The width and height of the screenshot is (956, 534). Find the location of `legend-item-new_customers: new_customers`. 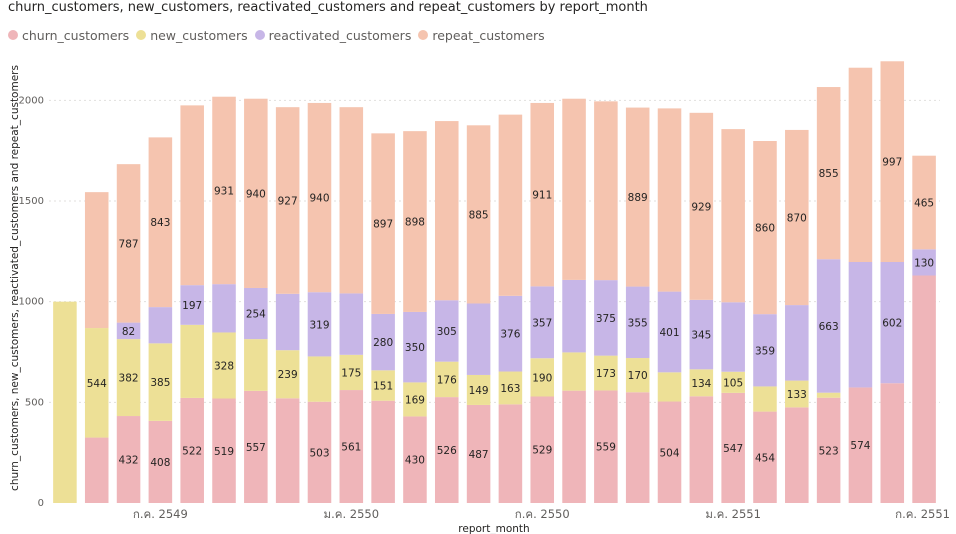

legend-item-new_customers: new_customers is located at coordinates (192, 35).